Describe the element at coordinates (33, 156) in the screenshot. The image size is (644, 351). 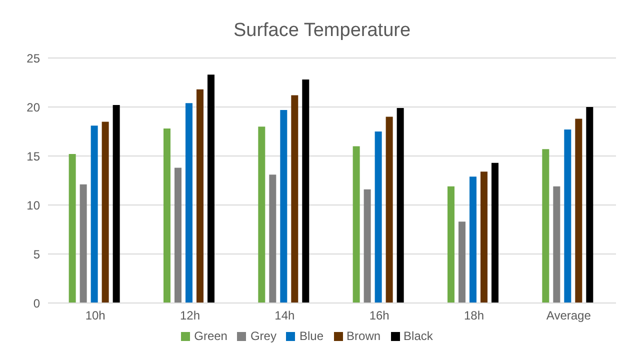
I see `y-tick-label: 15` at that location.